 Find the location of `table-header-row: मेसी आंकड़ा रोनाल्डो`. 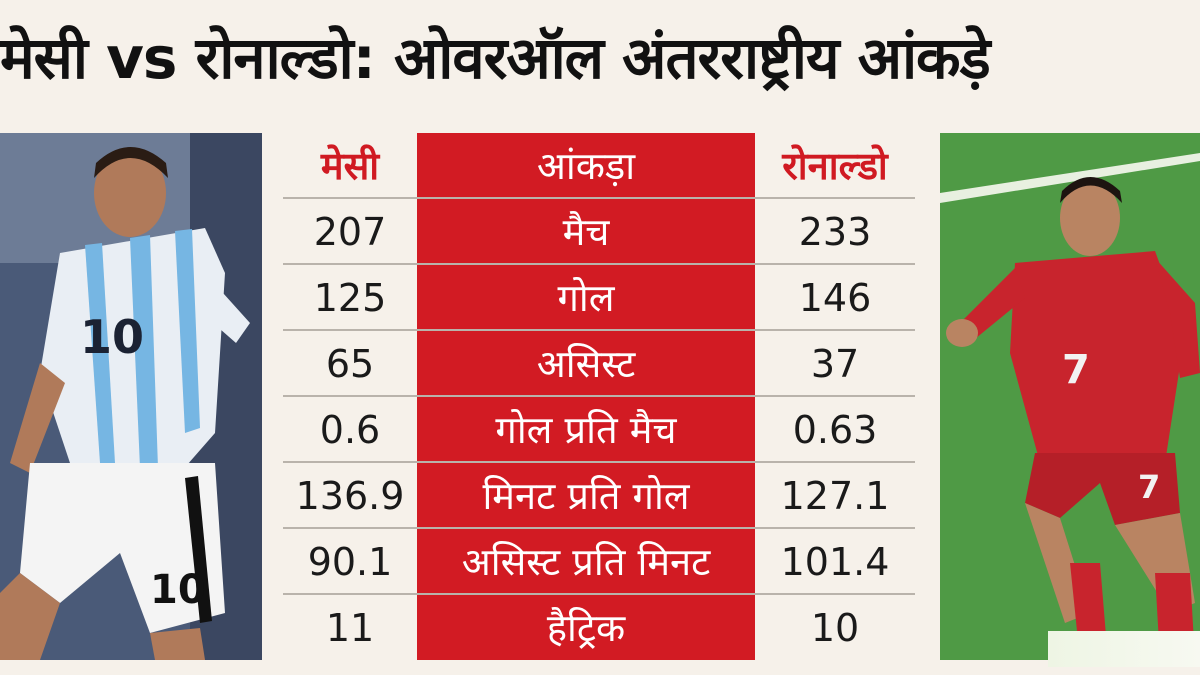

table-header-row: मेसी आंकड़ा रोनाल्डो is located at coordinates (599, 166).